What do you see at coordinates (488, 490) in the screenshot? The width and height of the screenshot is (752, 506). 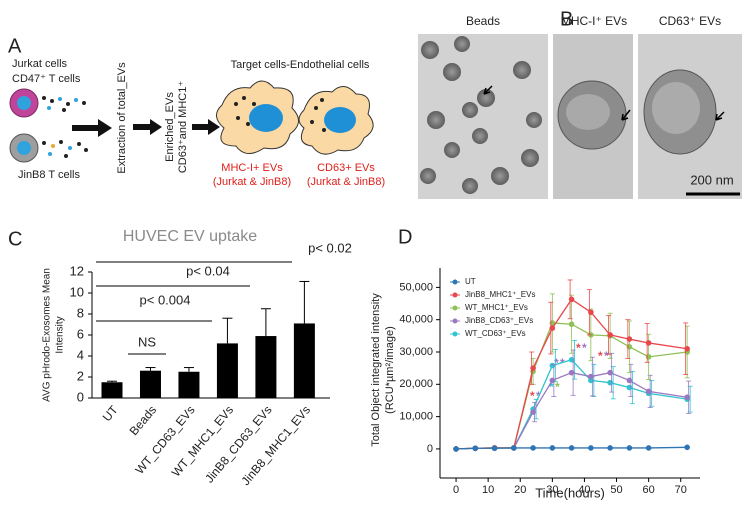 I see `x-tick-label: 10` at bounding box center [488, 490].